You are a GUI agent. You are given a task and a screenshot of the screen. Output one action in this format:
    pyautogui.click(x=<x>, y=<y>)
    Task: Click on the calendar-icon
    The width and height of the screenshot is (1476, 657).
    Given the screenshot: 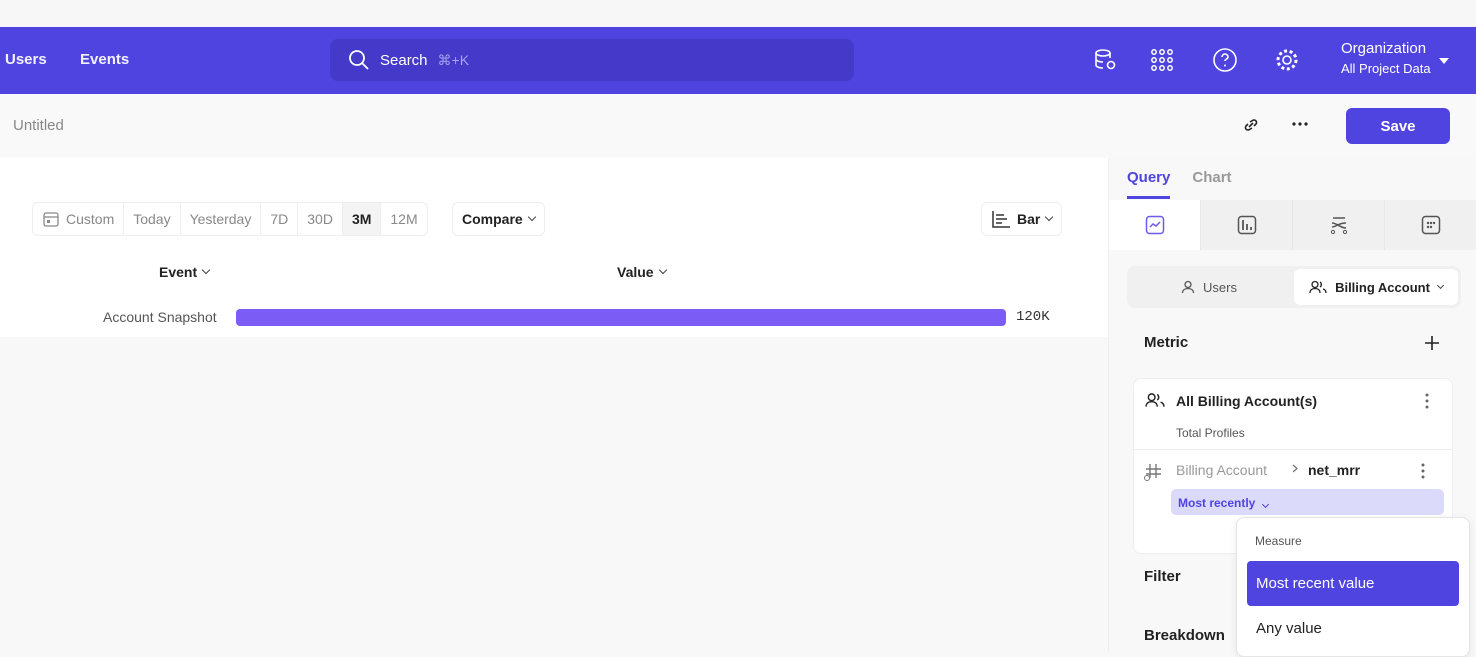 What is the action you would take?
    pyautogui.click(x=51, y=219)
    